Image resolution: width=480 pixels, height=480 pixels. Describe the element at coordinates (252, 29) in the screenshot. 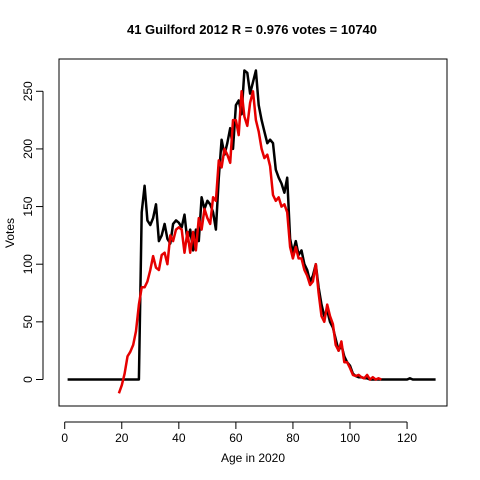

I see `chart-title: 41 Guilford 2012 R = 0.976 votes = 10740` at that location.